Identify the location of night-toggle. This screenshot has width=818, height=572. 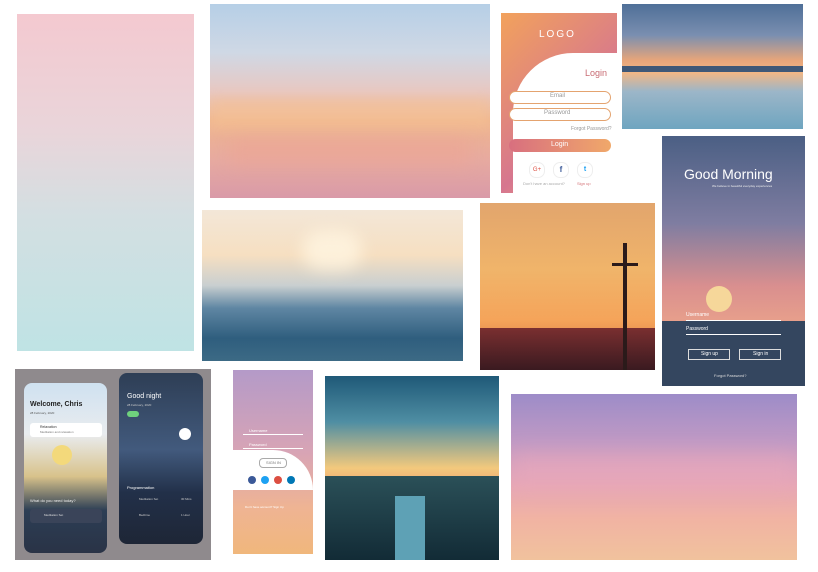
(133, 414).